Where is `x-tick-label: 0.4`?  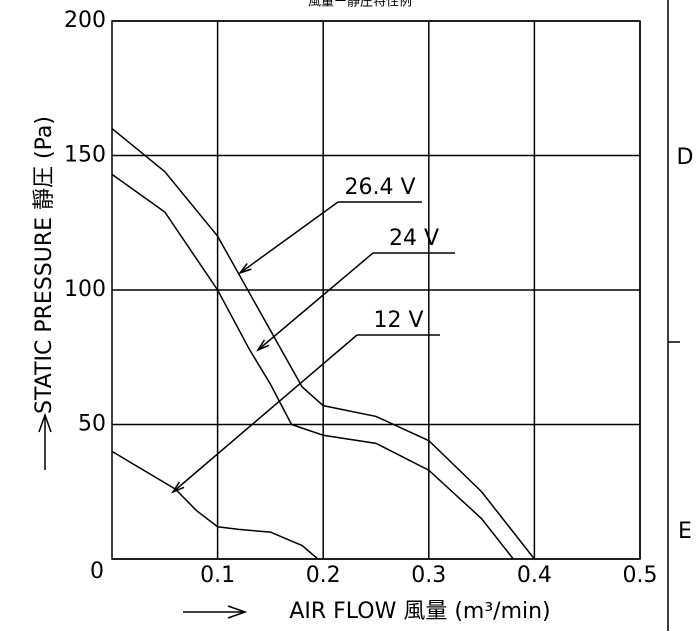
x-tick-label: 0.4 is located at coordinates (534, 575).